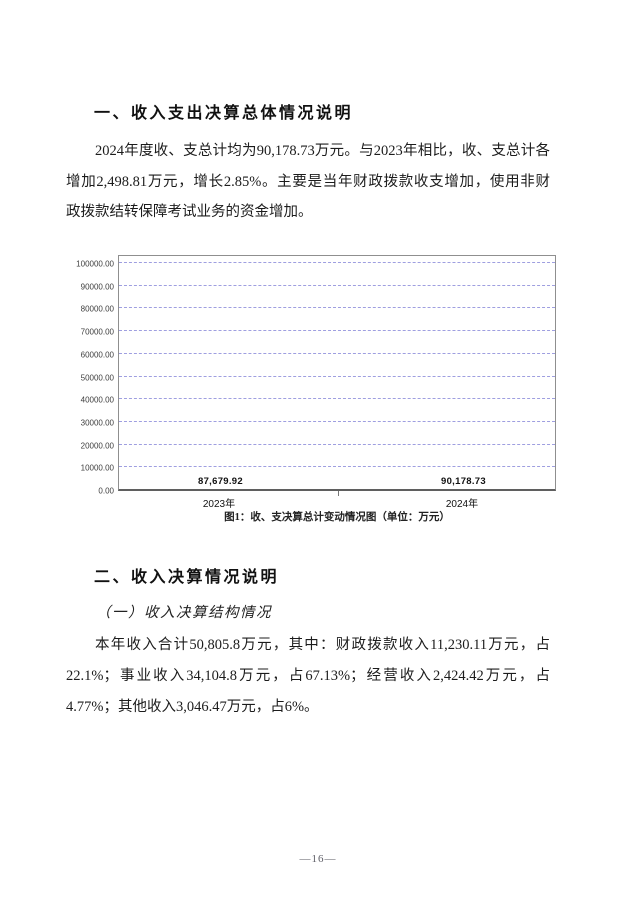 The image size is (636, 899). I want to click on bar-value-label: 90,178.73, so click(463, 481).